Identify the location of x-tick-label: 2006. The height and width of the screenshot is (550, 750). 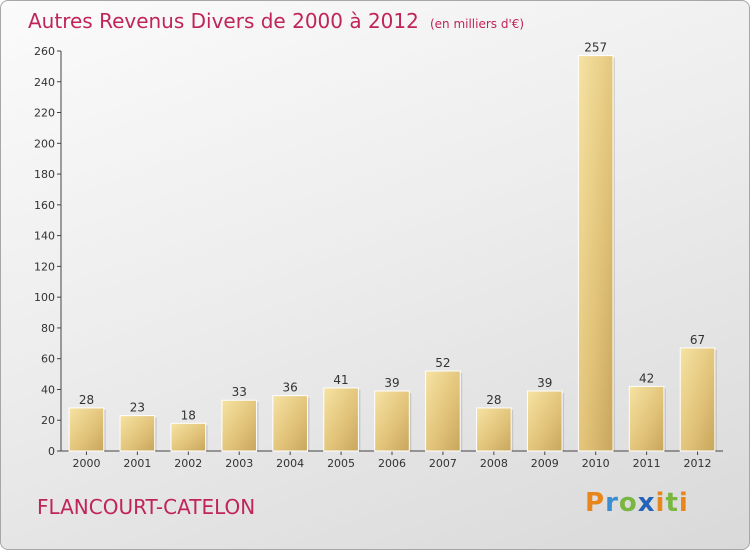
(392, 463).